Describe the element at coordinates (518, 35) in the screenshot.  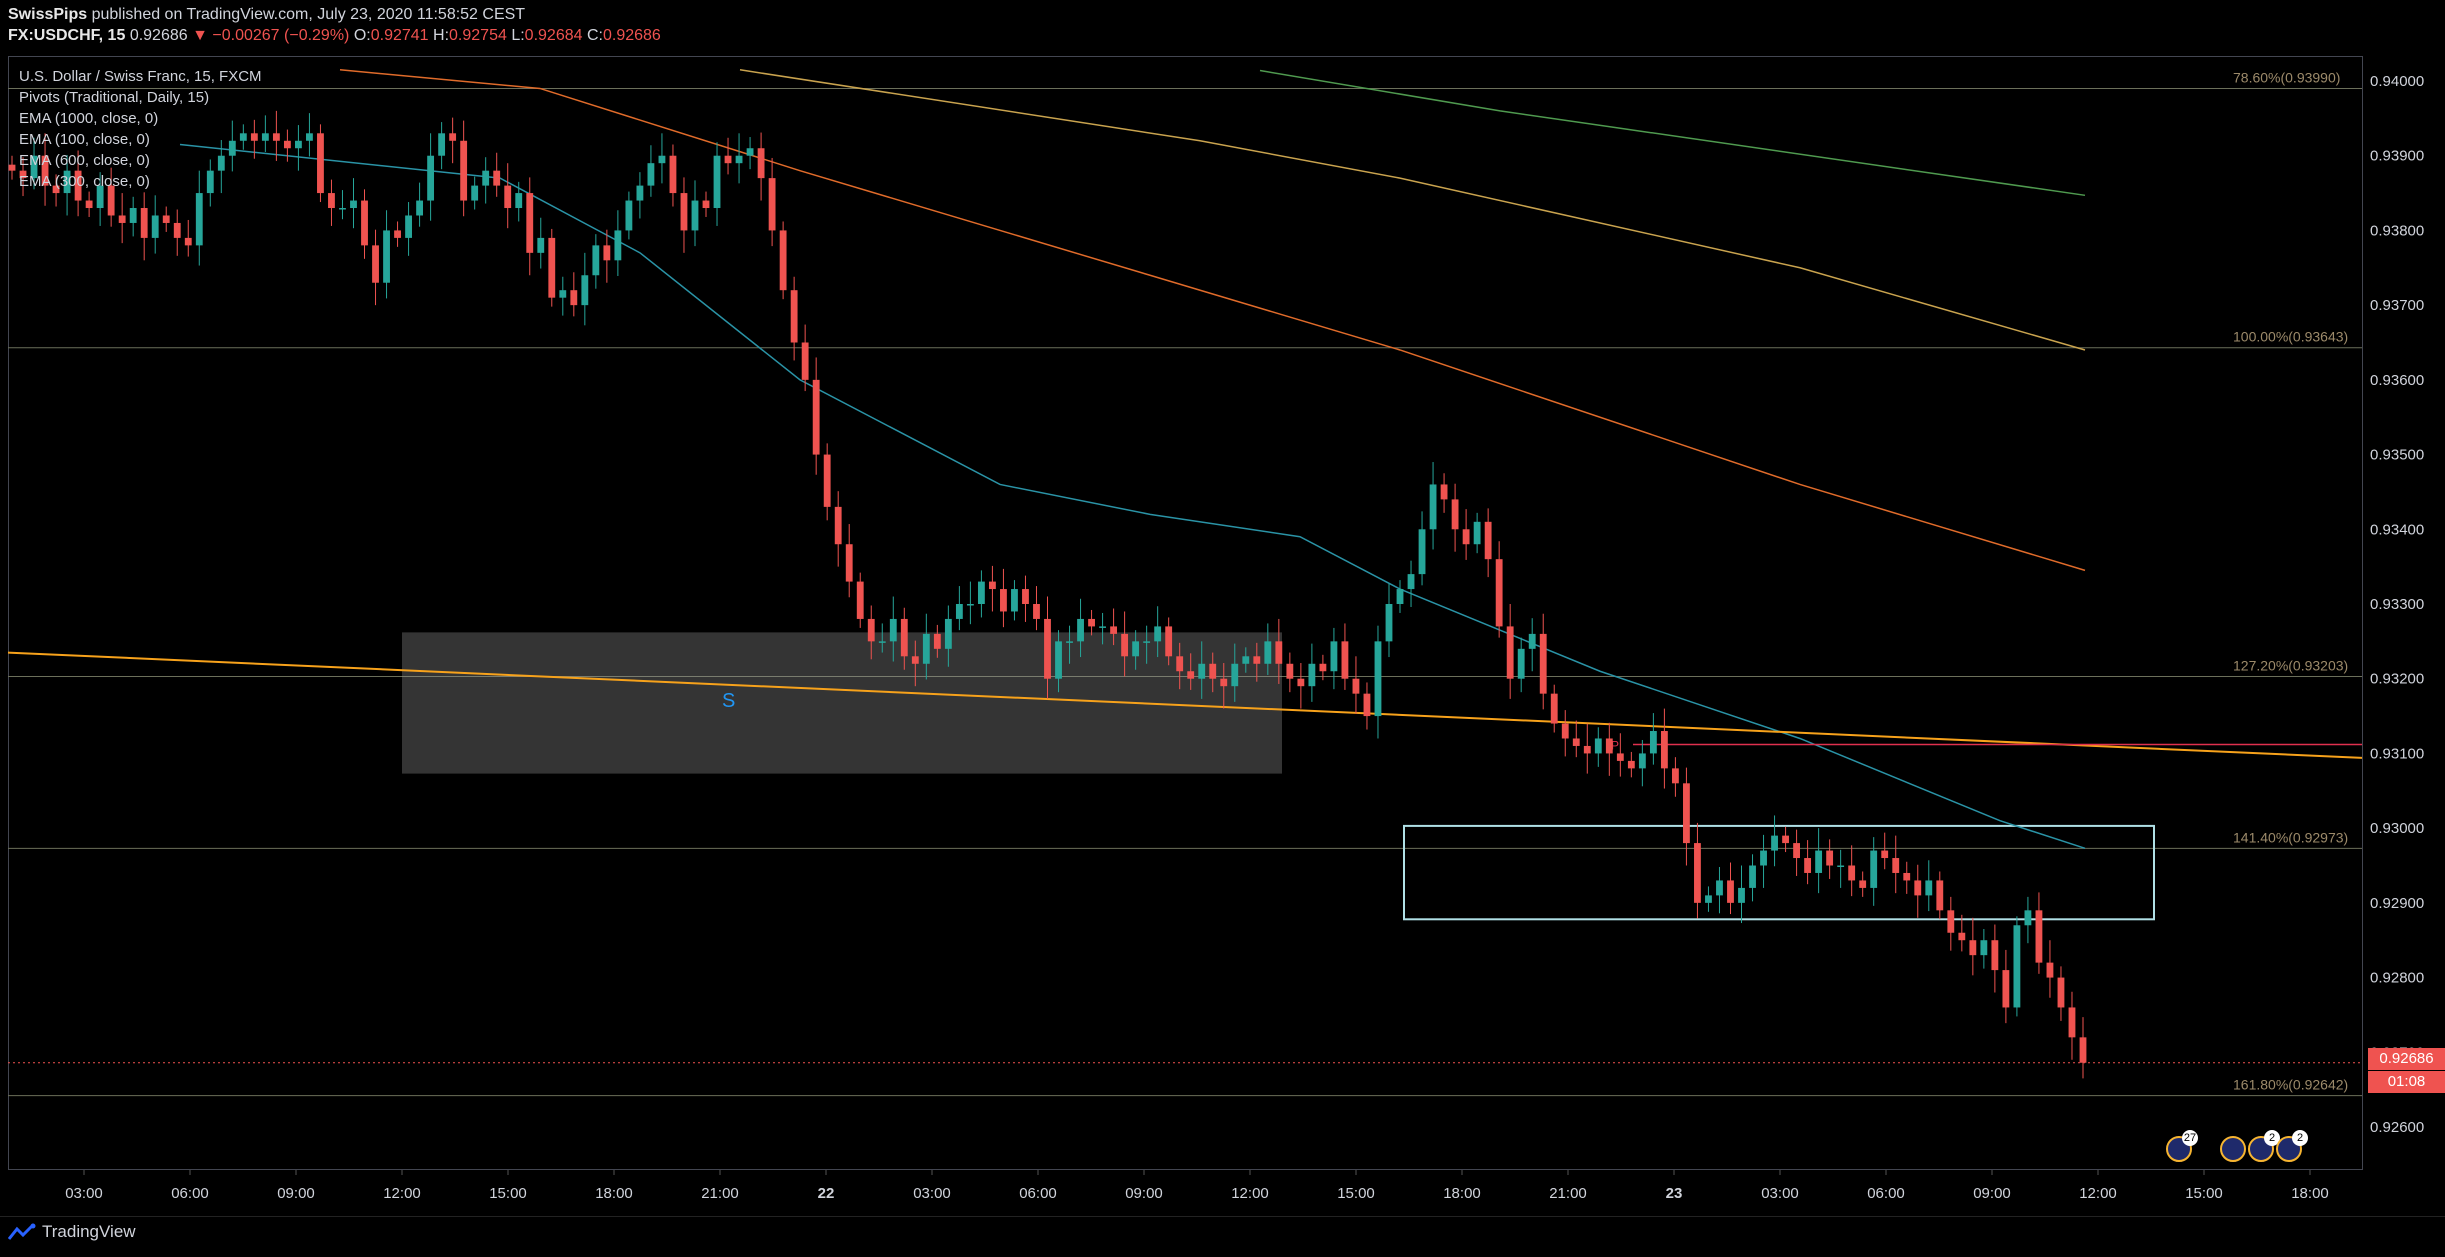
I see `low-label: L:` at that location.